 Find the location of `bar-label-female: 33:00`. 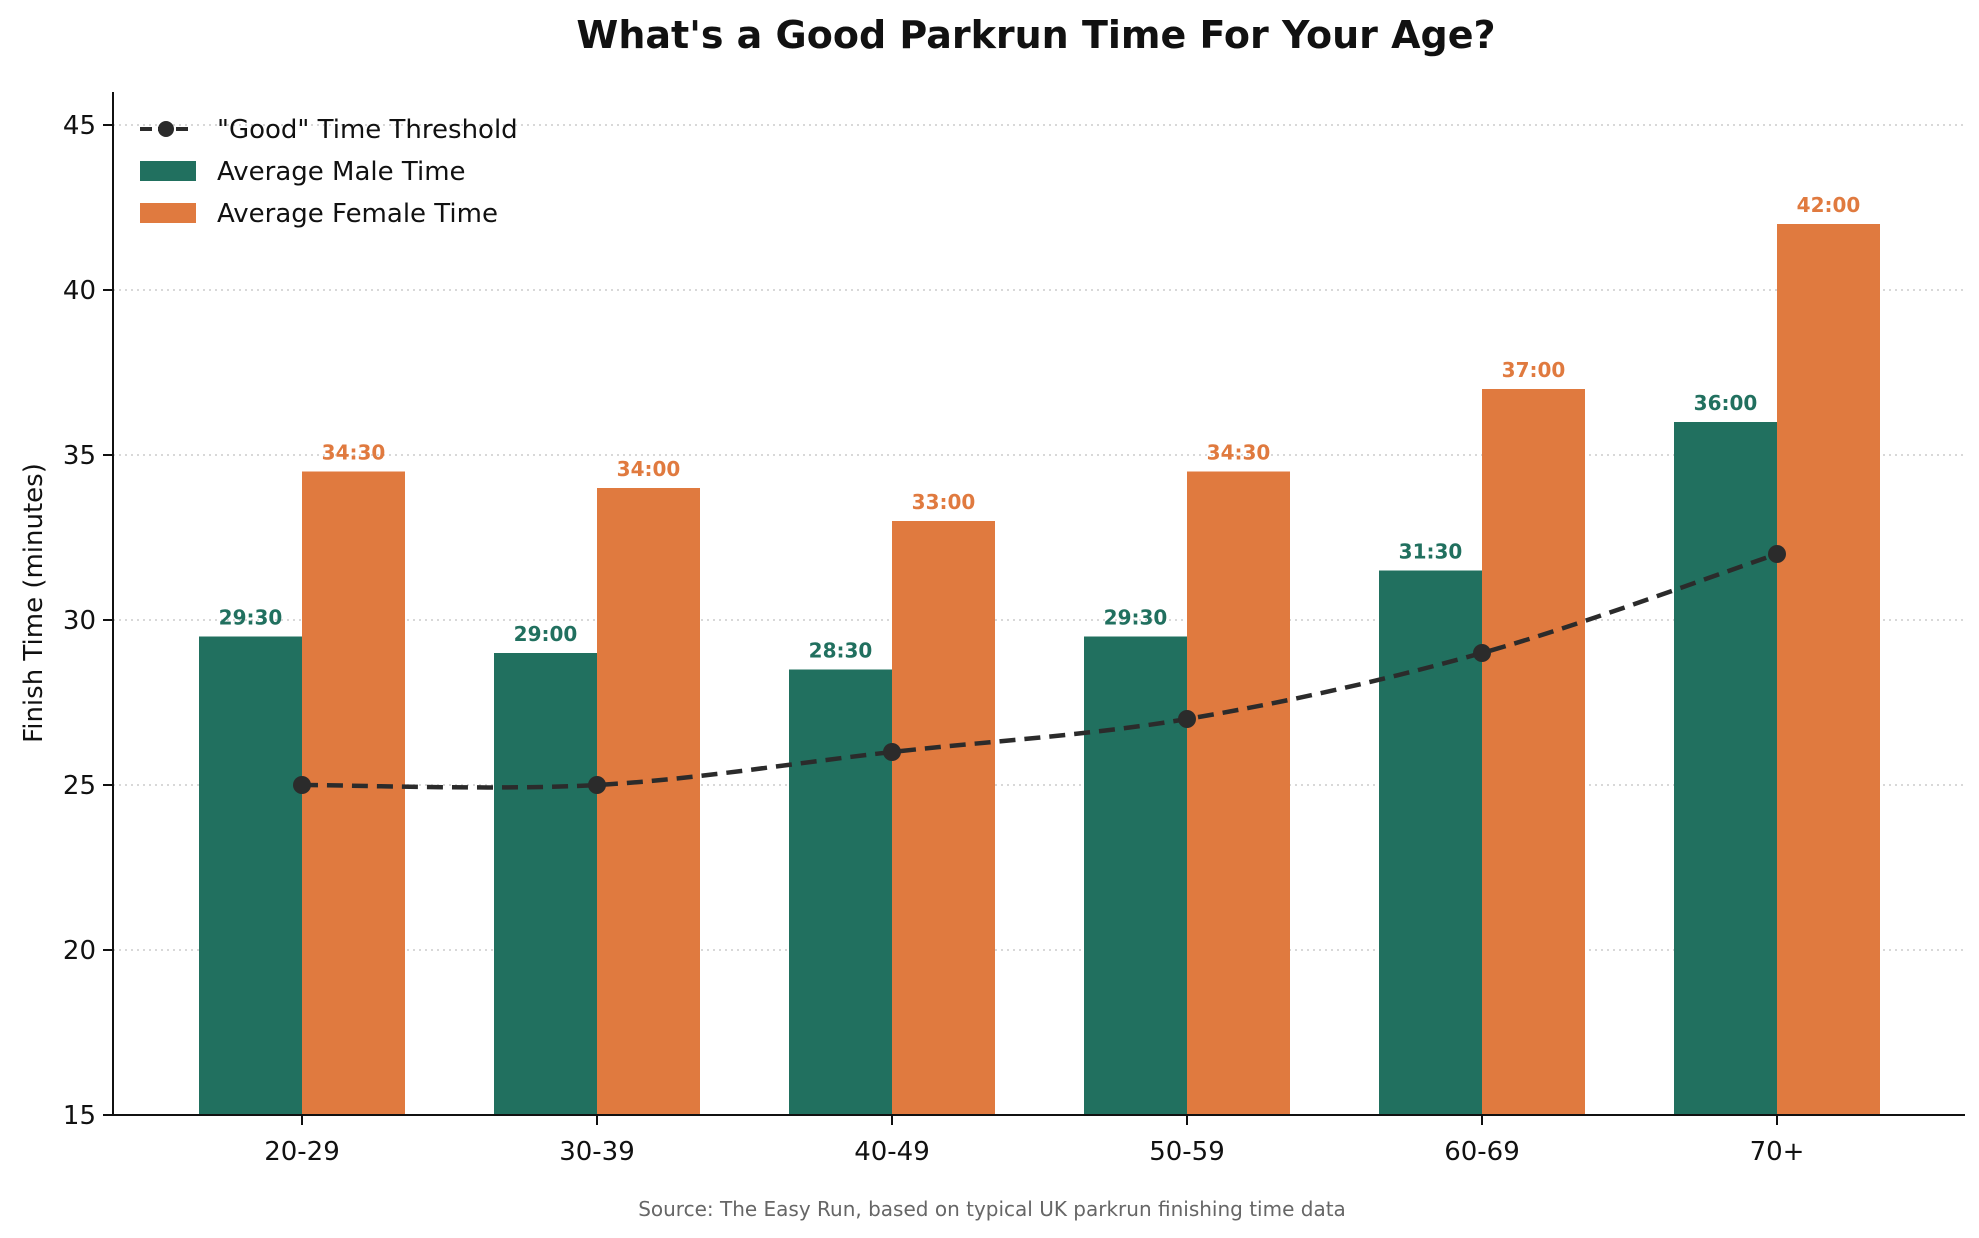

bar-label-female: 33:00 is located at coordinates (944, 502).